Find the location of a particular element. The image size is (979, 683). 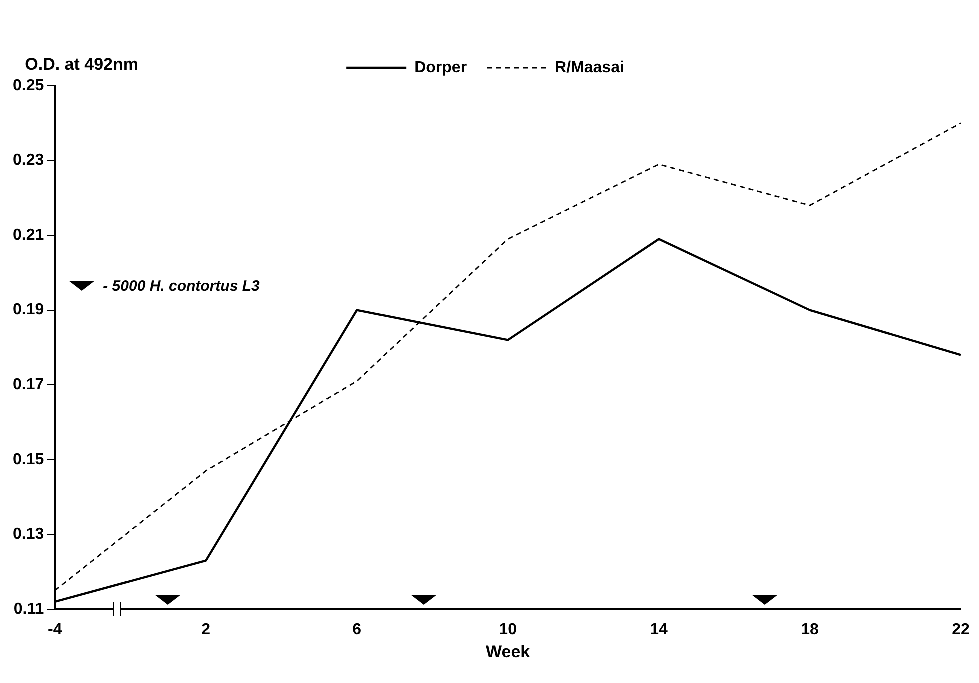

y-axis-title: O.D. at 492nm is located at coordinates (82, 64).